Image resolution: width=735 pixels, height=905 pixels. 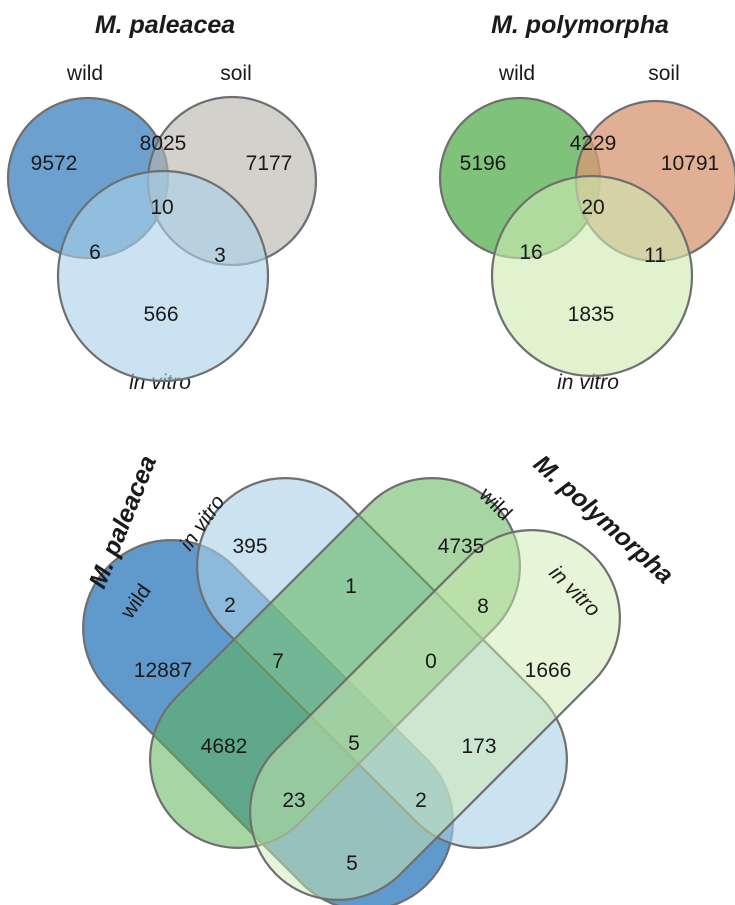 What do you see at coordinates (592, 207) in the screenshot?
I see `polymorpha-count-all: 20` at bounding box center [592, 207].